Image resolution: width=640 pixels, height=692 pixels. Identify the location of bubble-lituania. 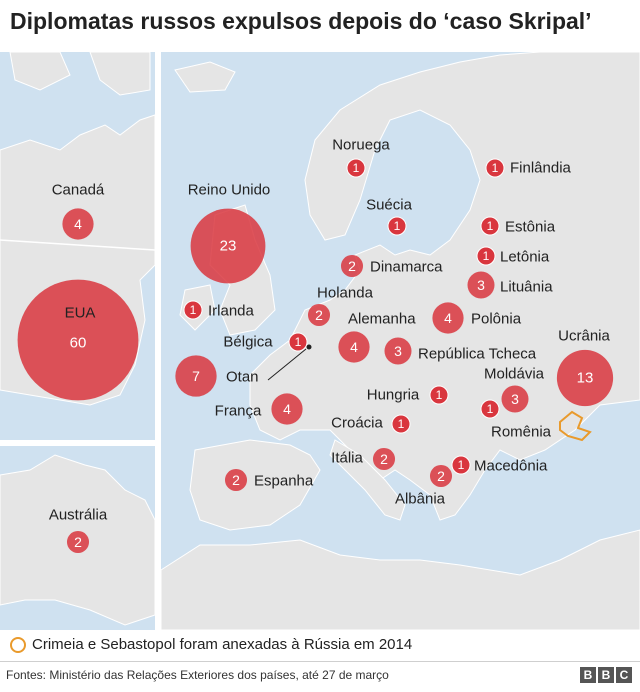
(481, 285).